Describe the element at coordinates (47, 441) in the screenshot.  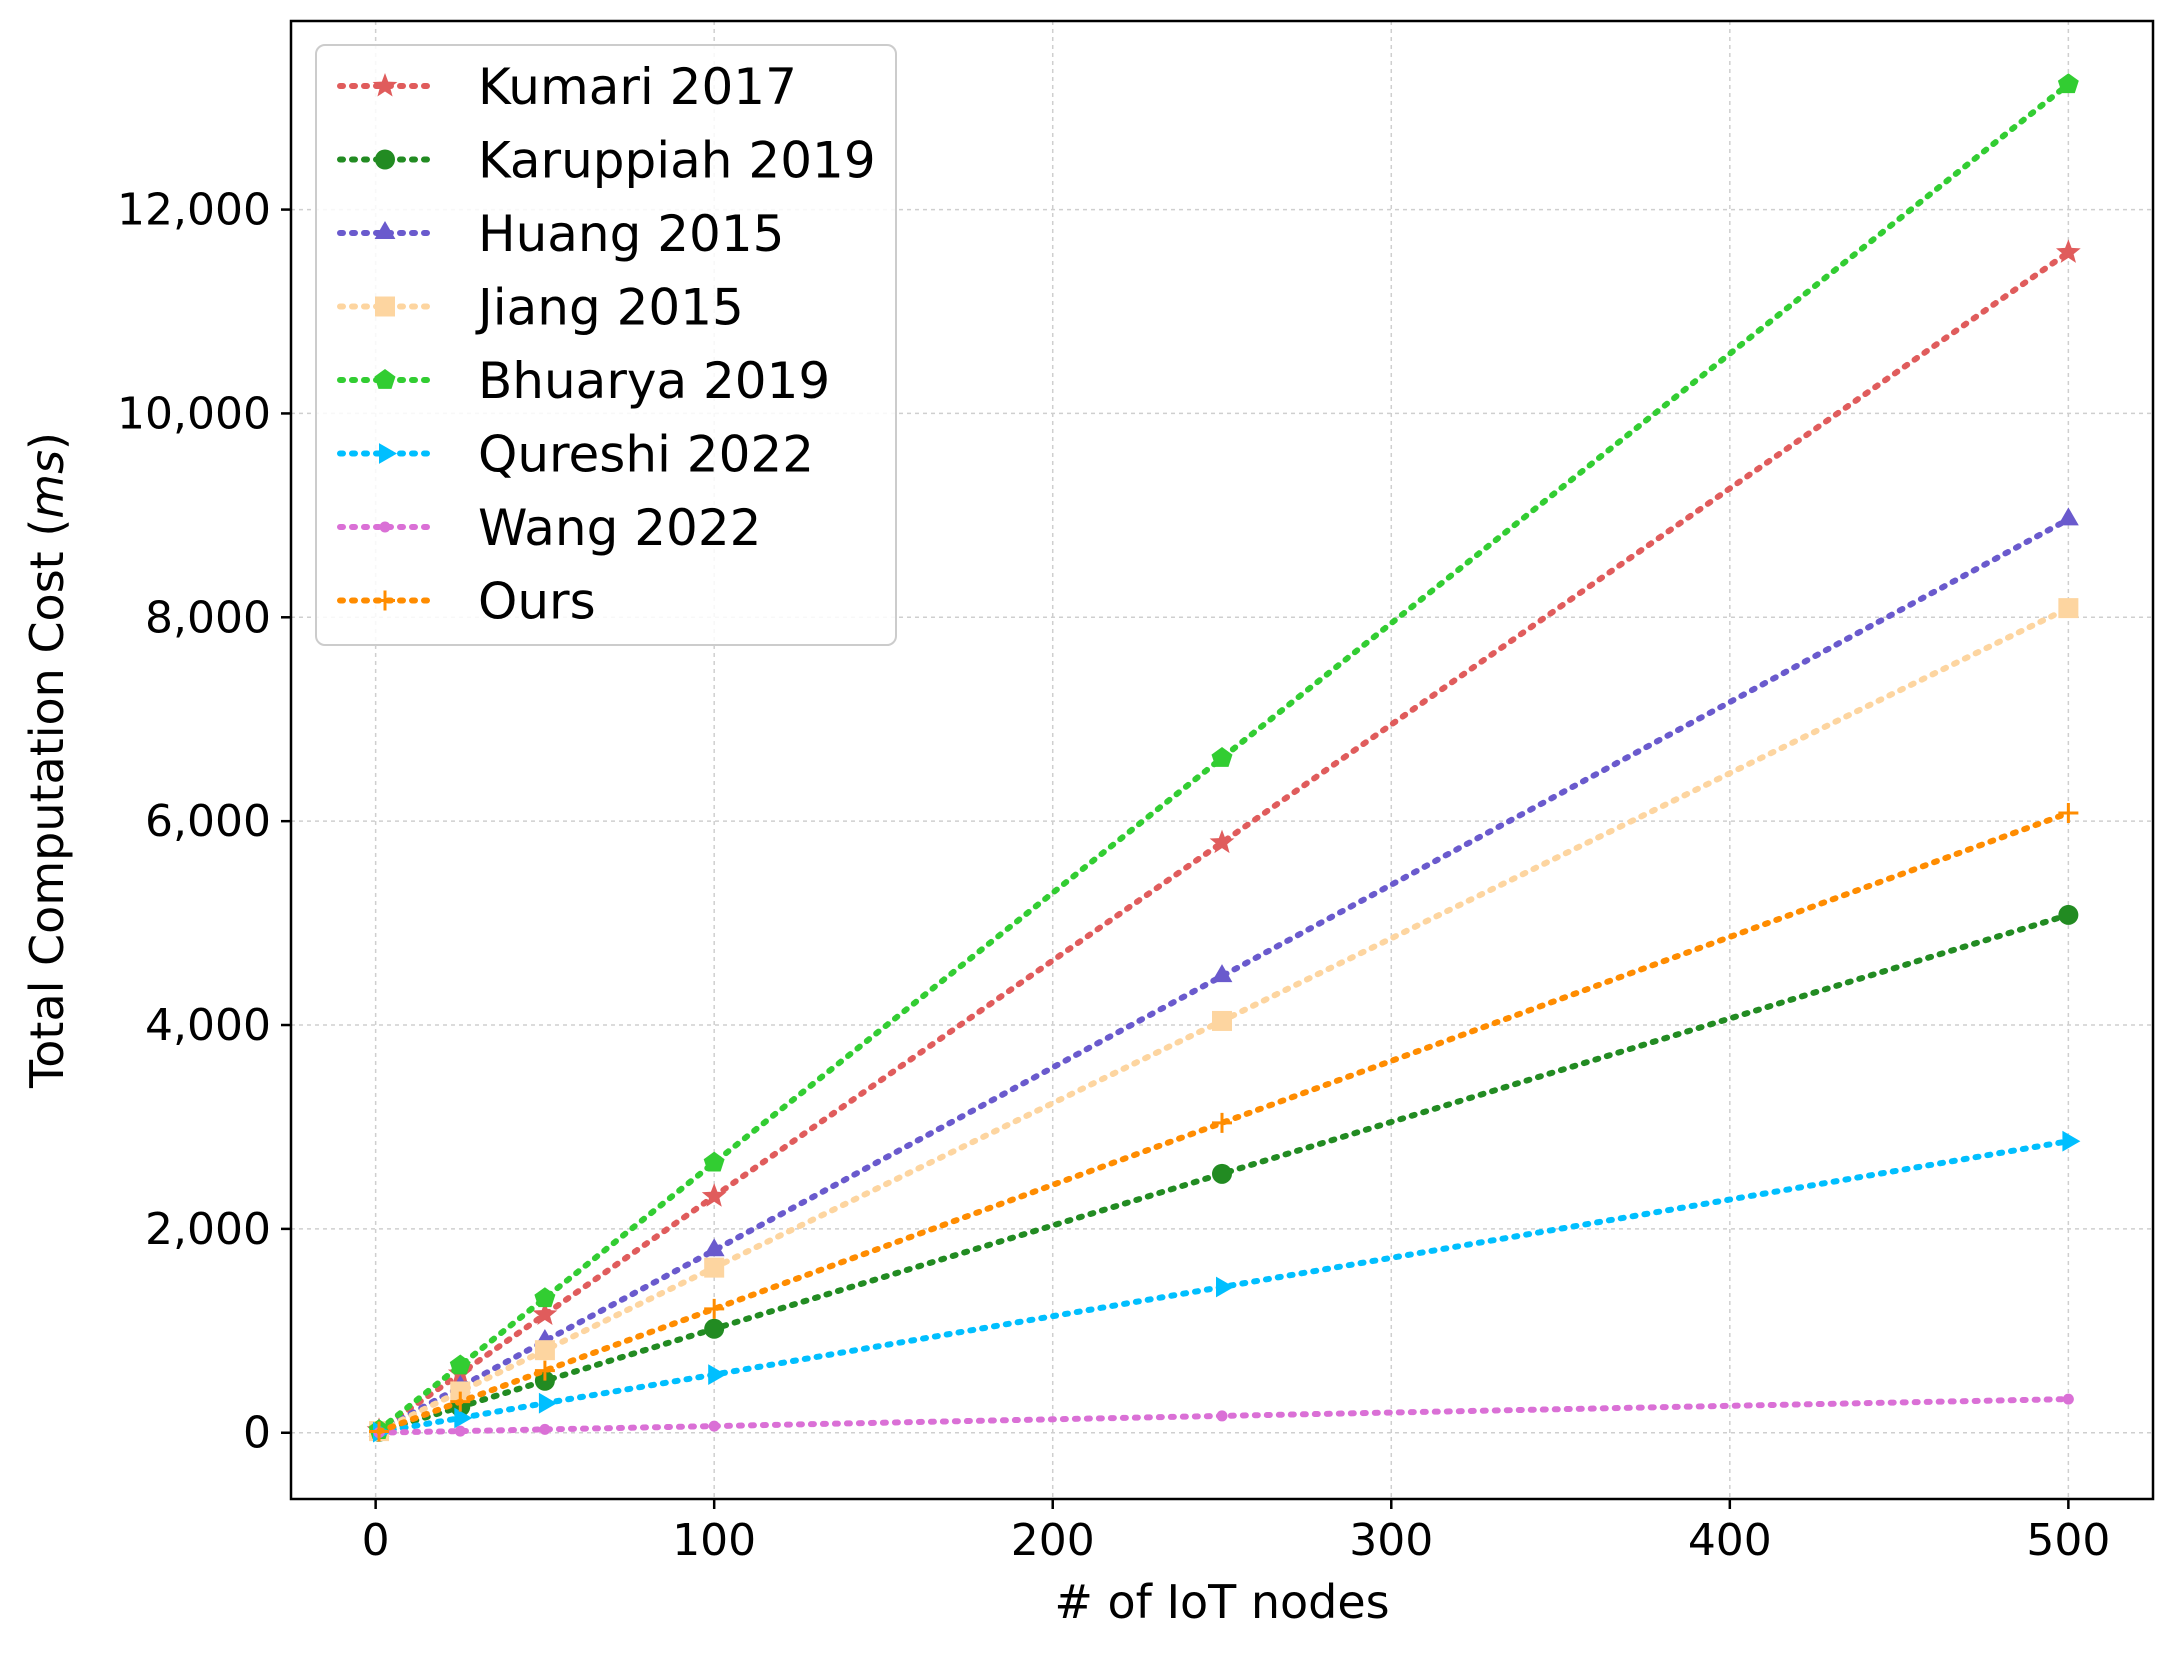
I see `y-axis-label-suffix: )` at that location.